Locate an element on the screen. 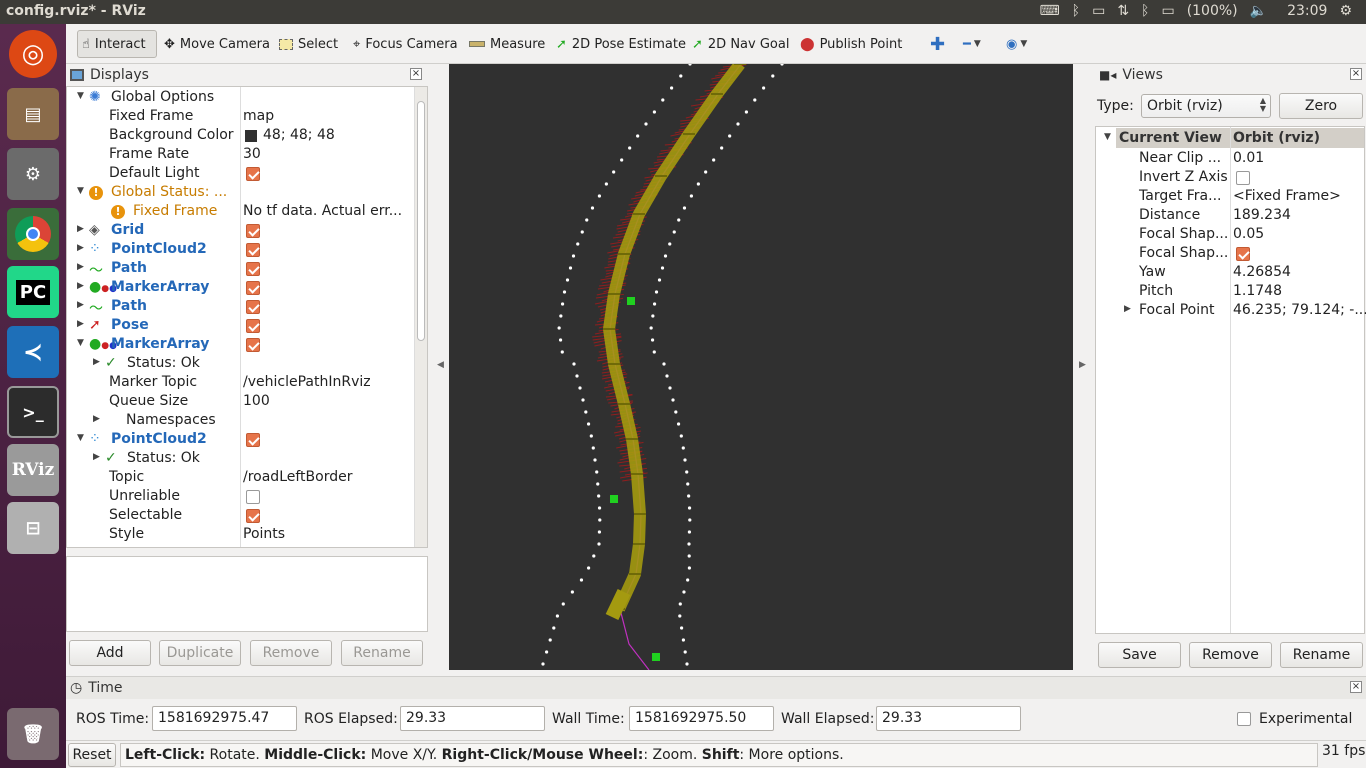  measure-tool-button: Measure is located at coordinates (507, 44).